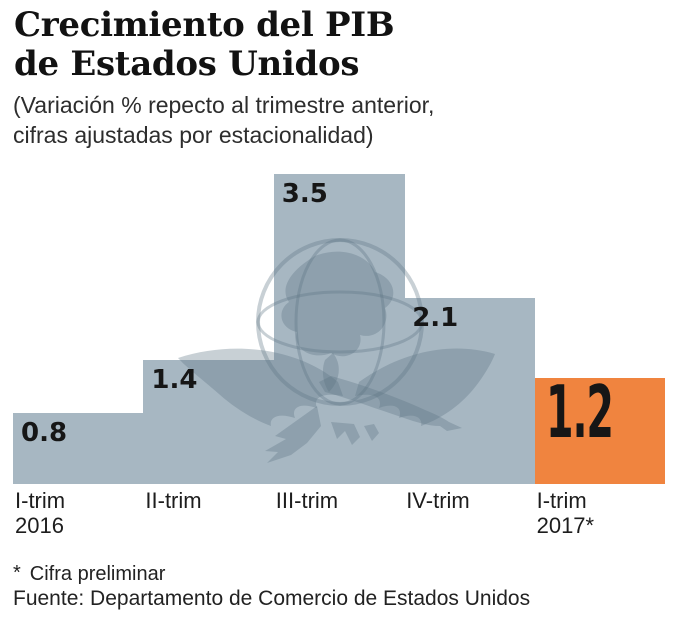 This screenshot has width=678, height=620. I want to click on bar-value-label: 1.2, so click(579, 411).